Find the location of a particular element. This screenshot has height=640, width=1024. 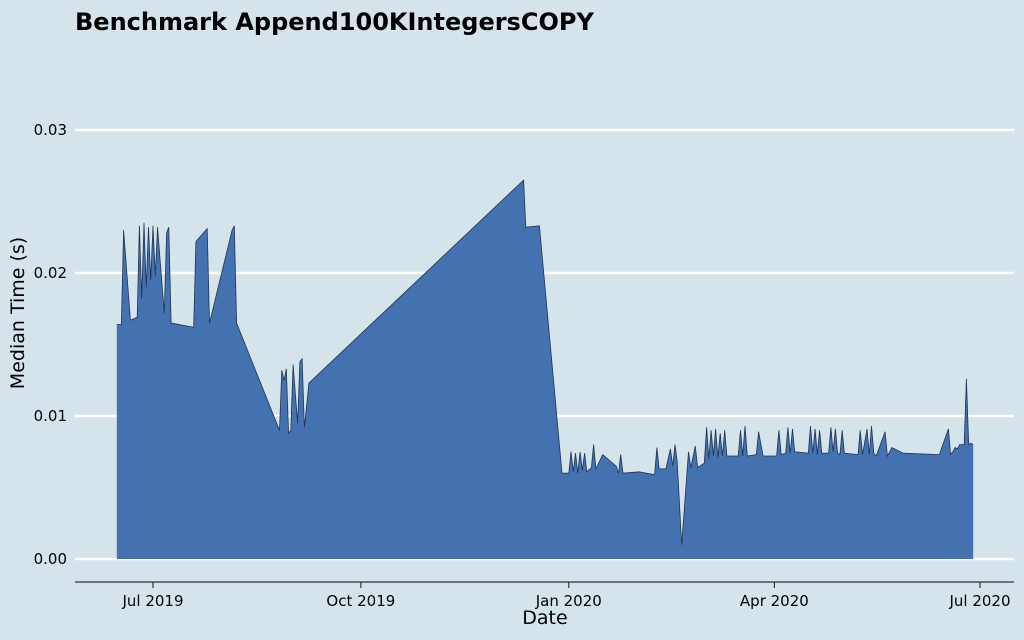

x-tick-label: Jan 2020 is located at coordinates (568, 601).